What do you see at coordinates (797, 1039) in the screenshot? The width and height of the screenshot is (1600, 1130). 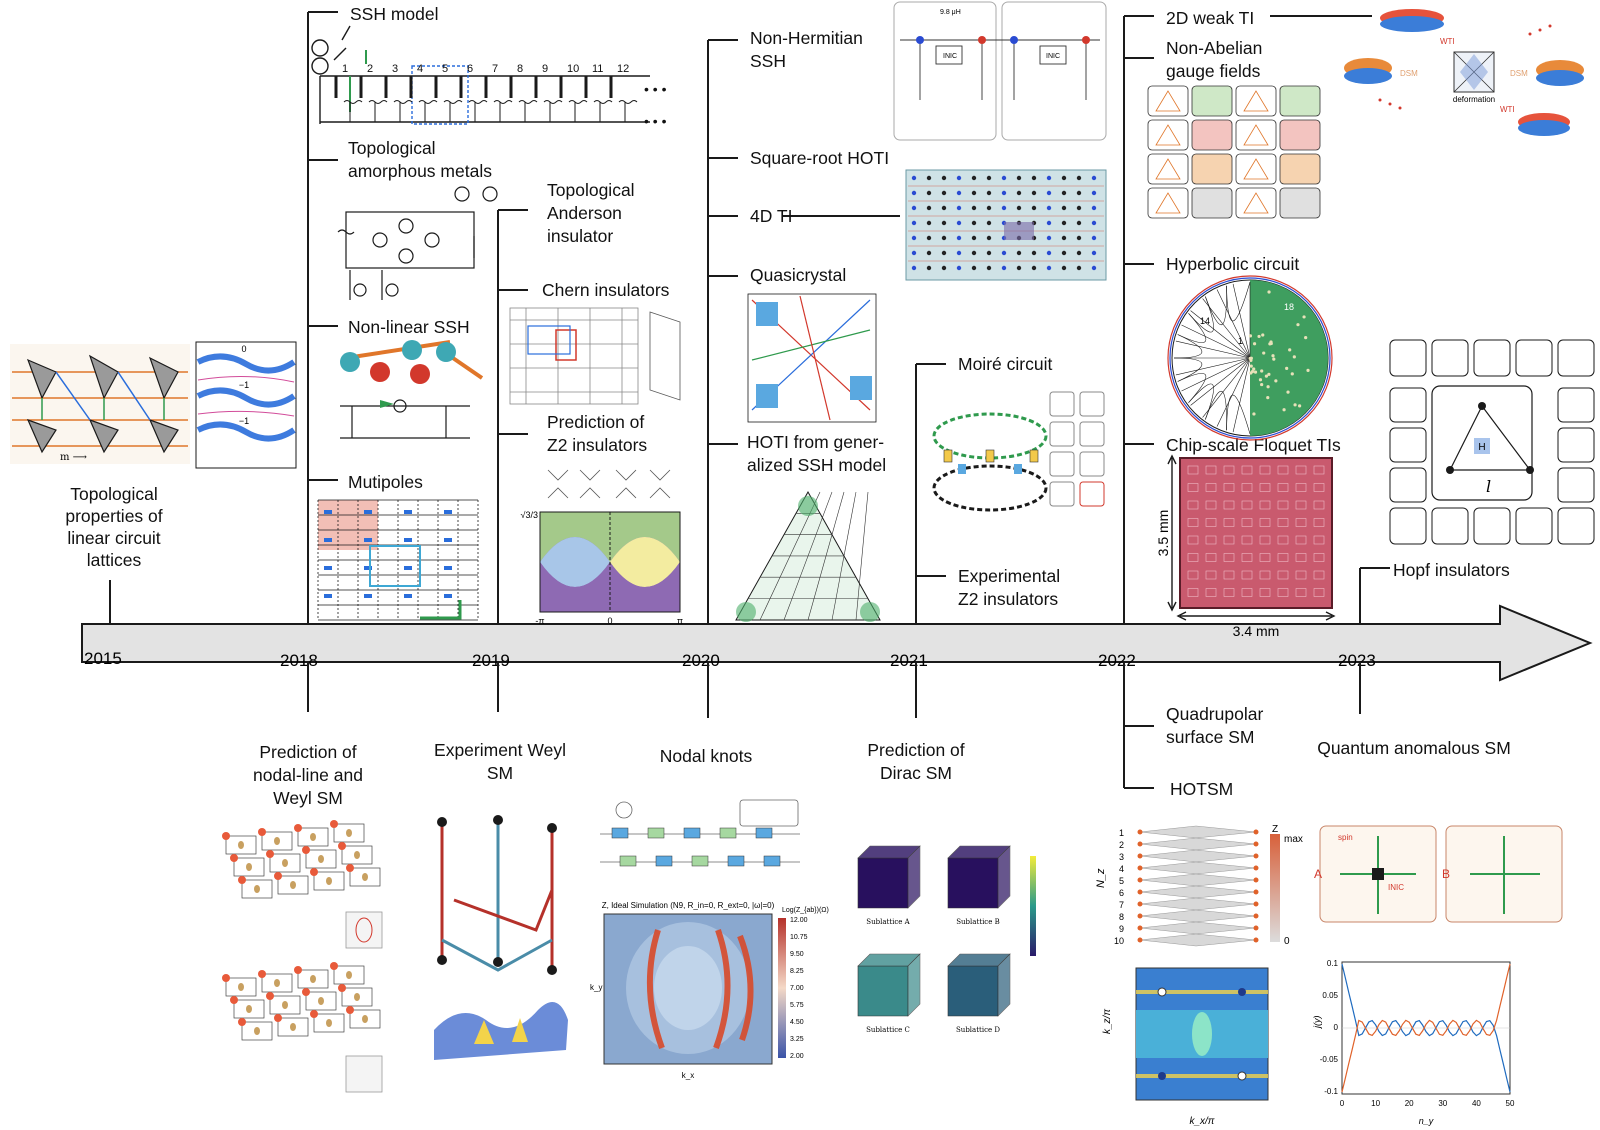 I see `colorbar-tick: 3.25` at bounding box center [797, 1039].